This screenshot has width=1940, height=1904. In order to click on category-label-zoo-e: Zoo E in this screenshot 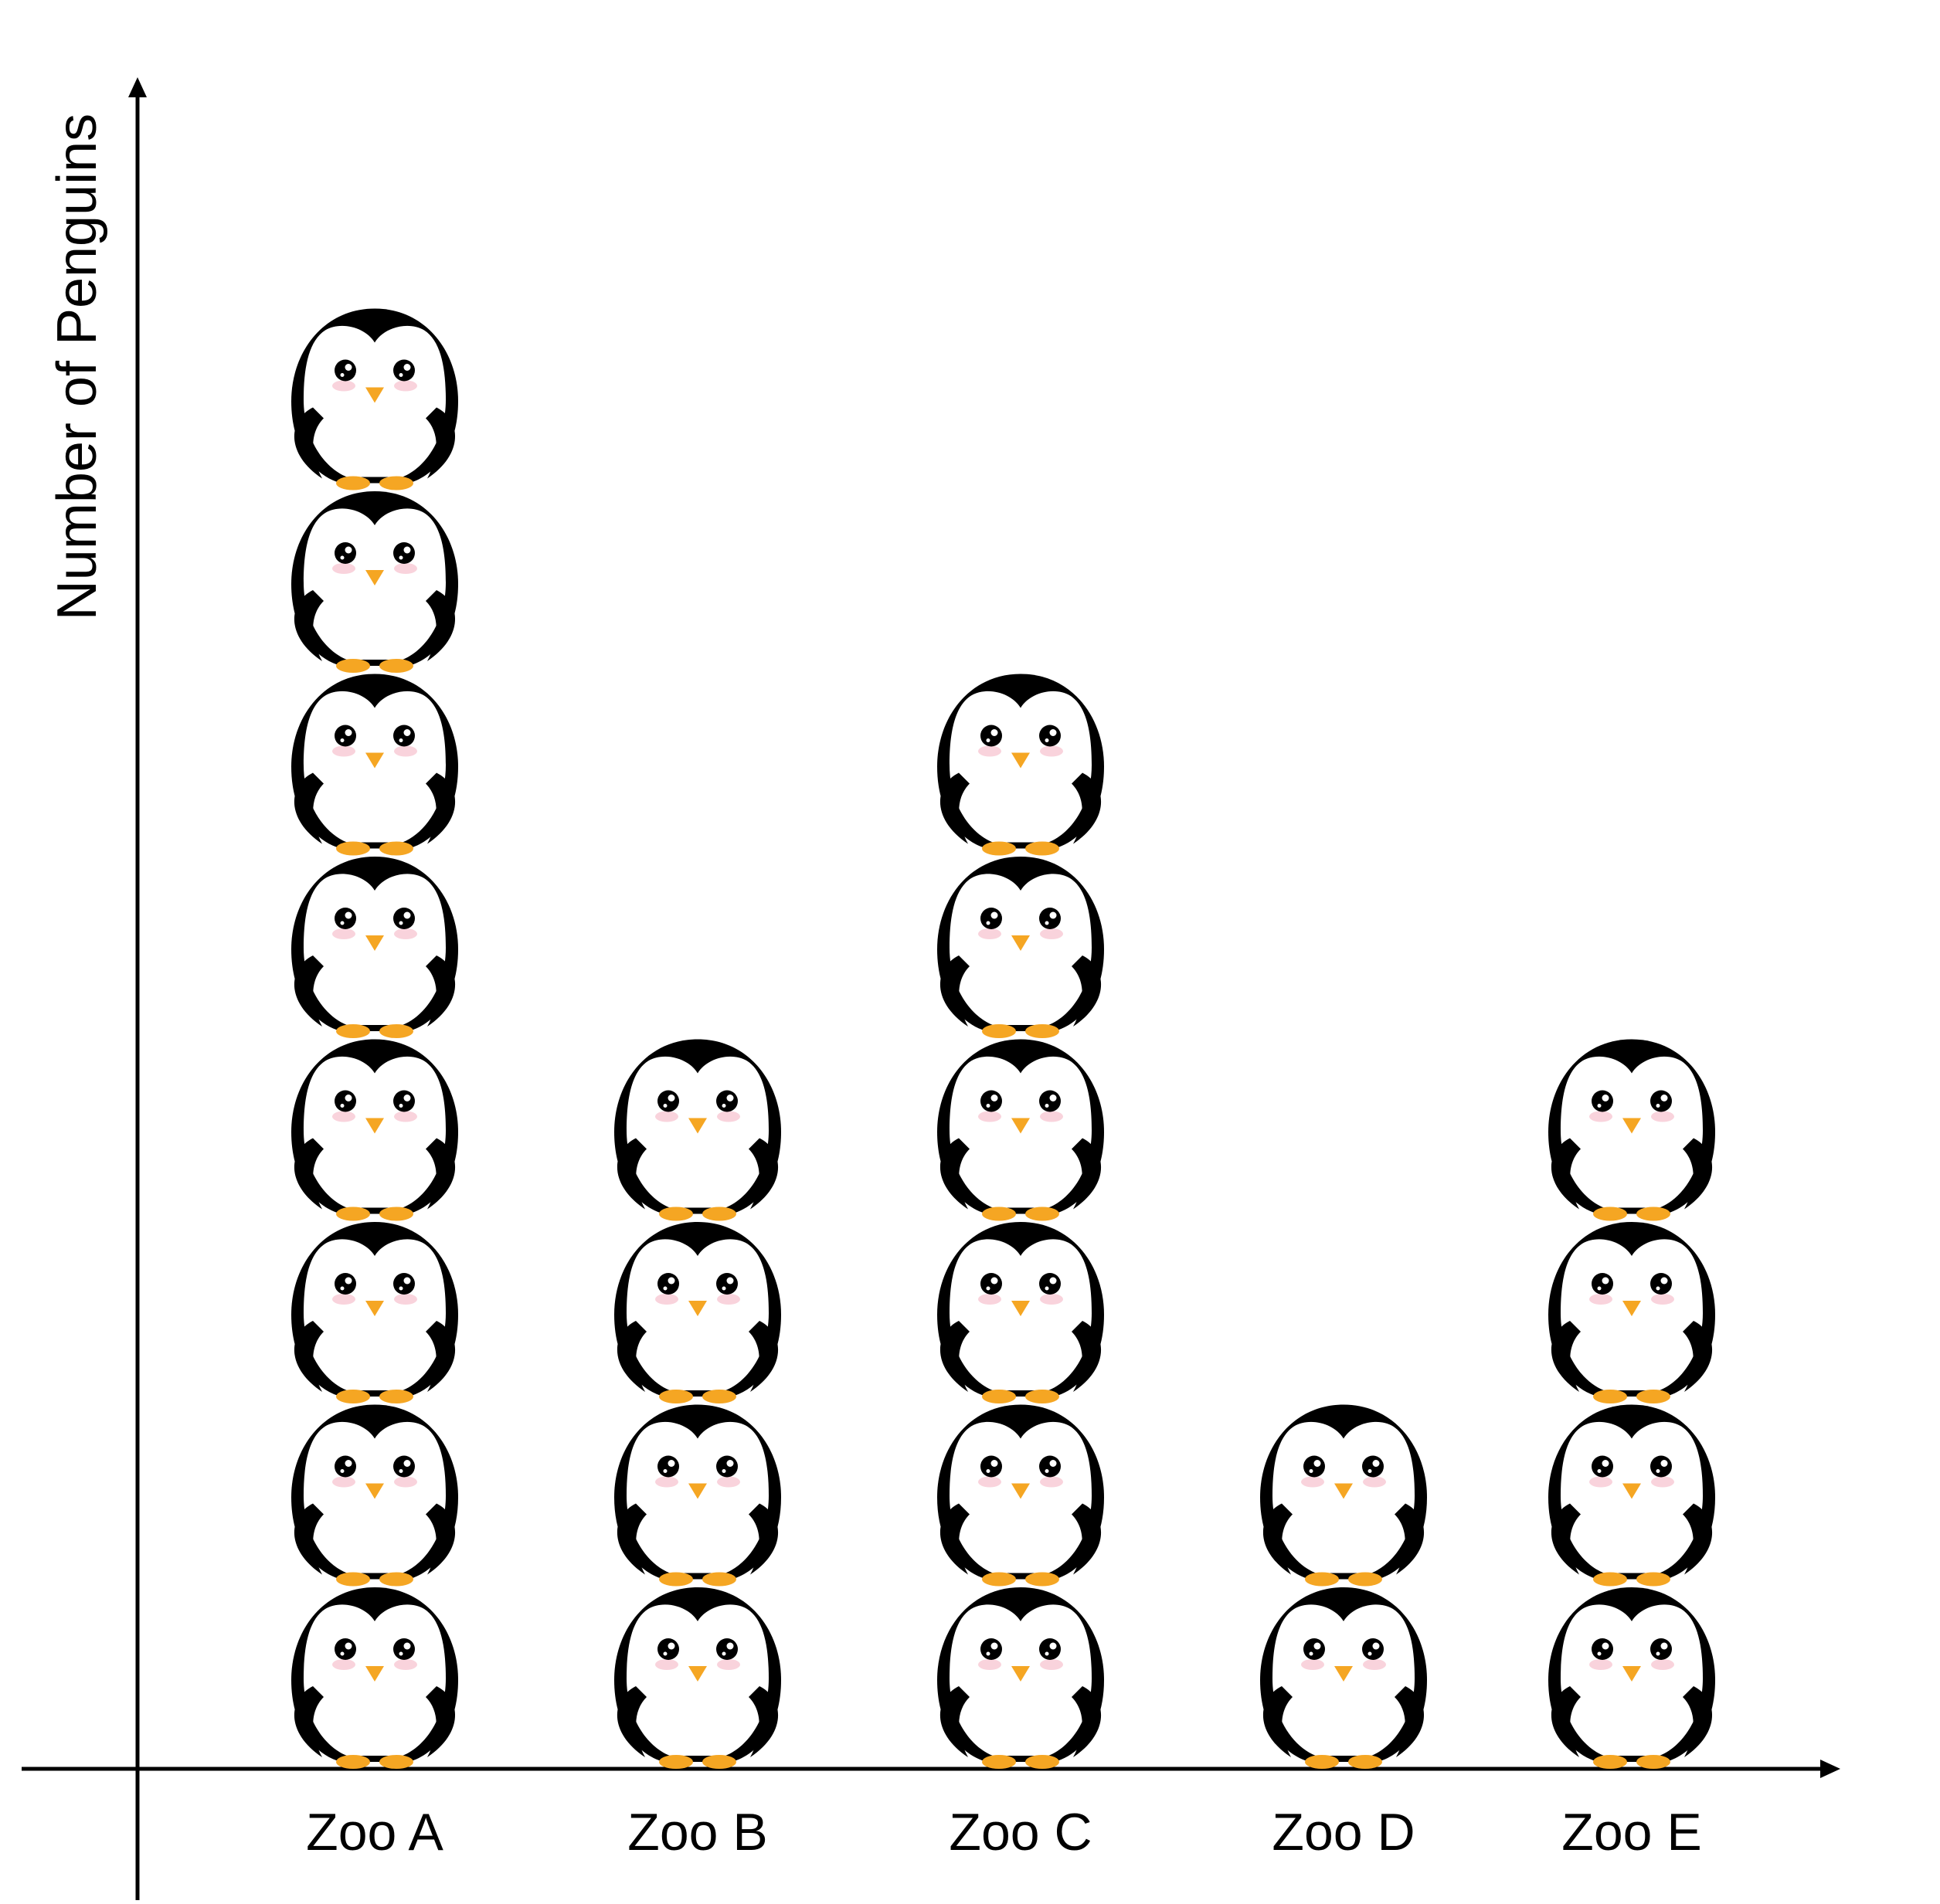, I will do `click(1631, 1832)`.